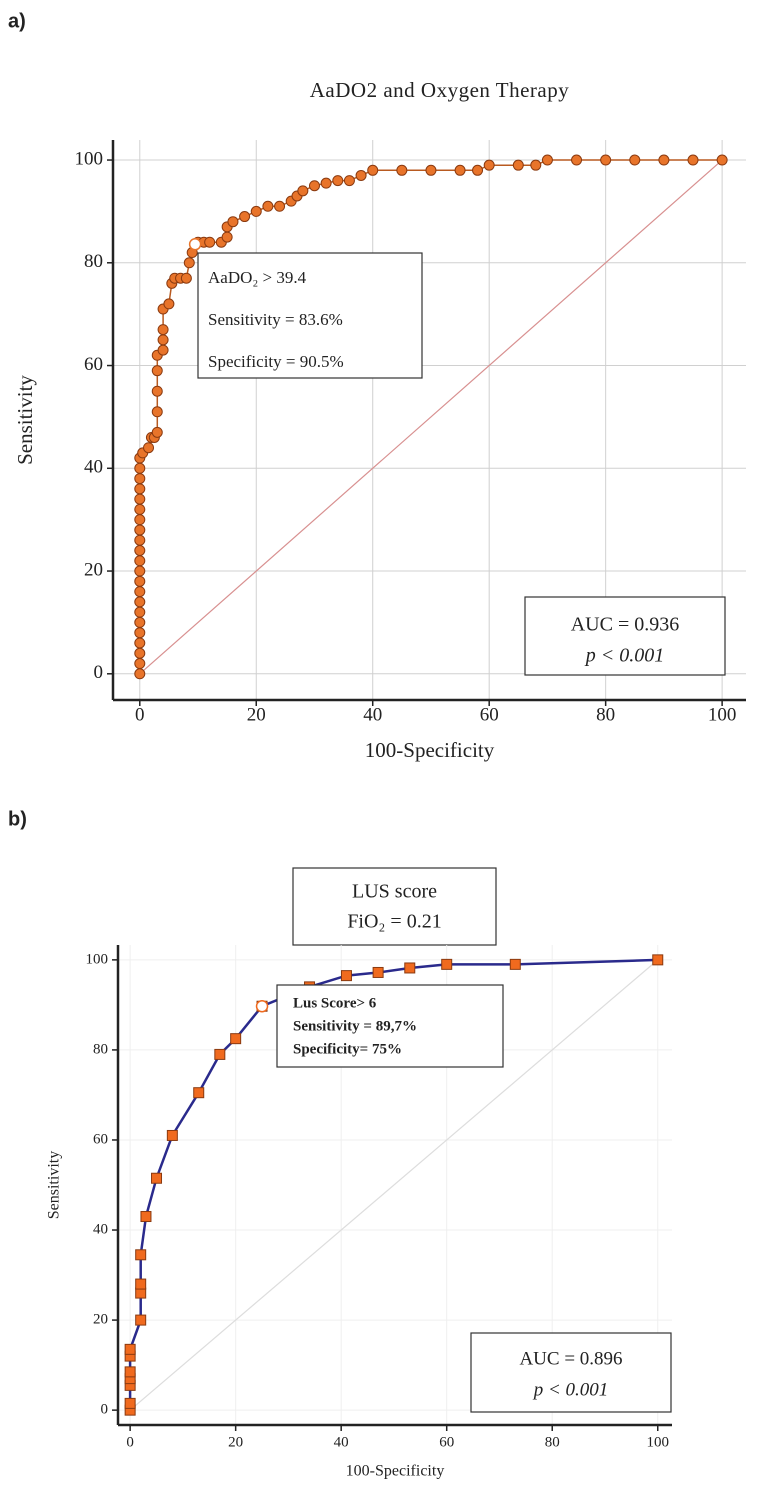  What do you see at coordinates (262, 1006) in the screenshot?
I see `criterion-point` at bounding box center [262, 1006].